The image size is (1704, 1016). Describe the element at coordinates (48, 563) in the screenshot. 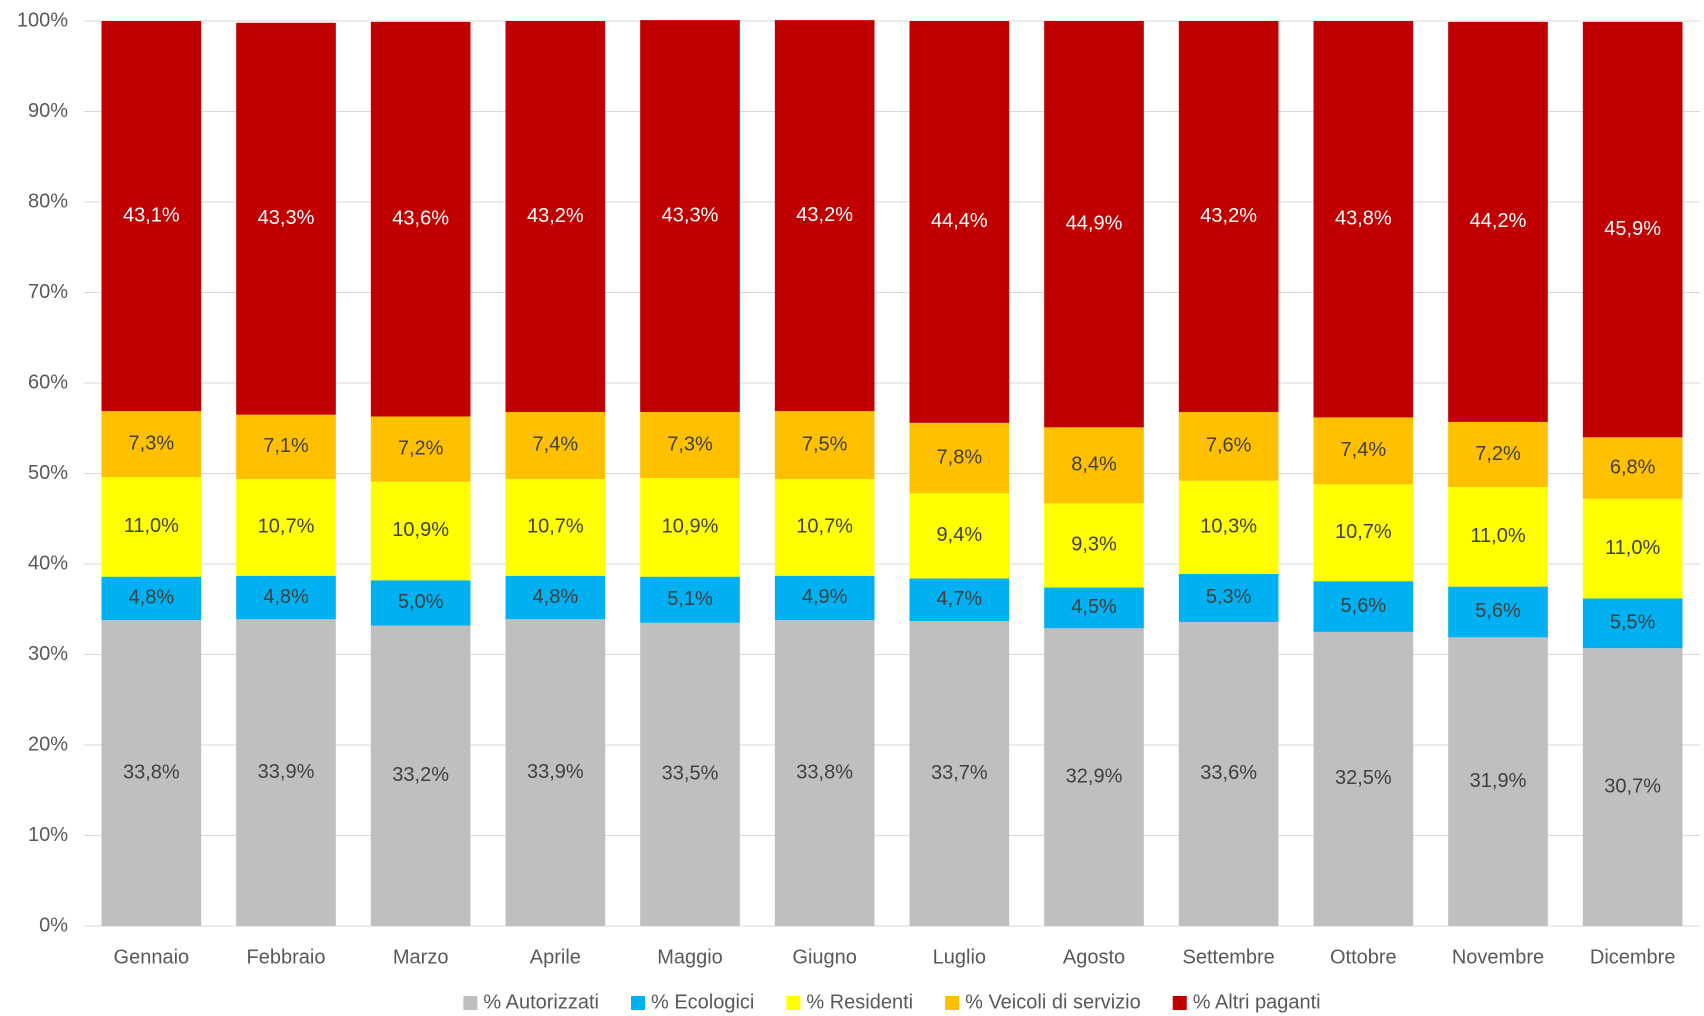

I see `y-tick-label: 40%` at that location.